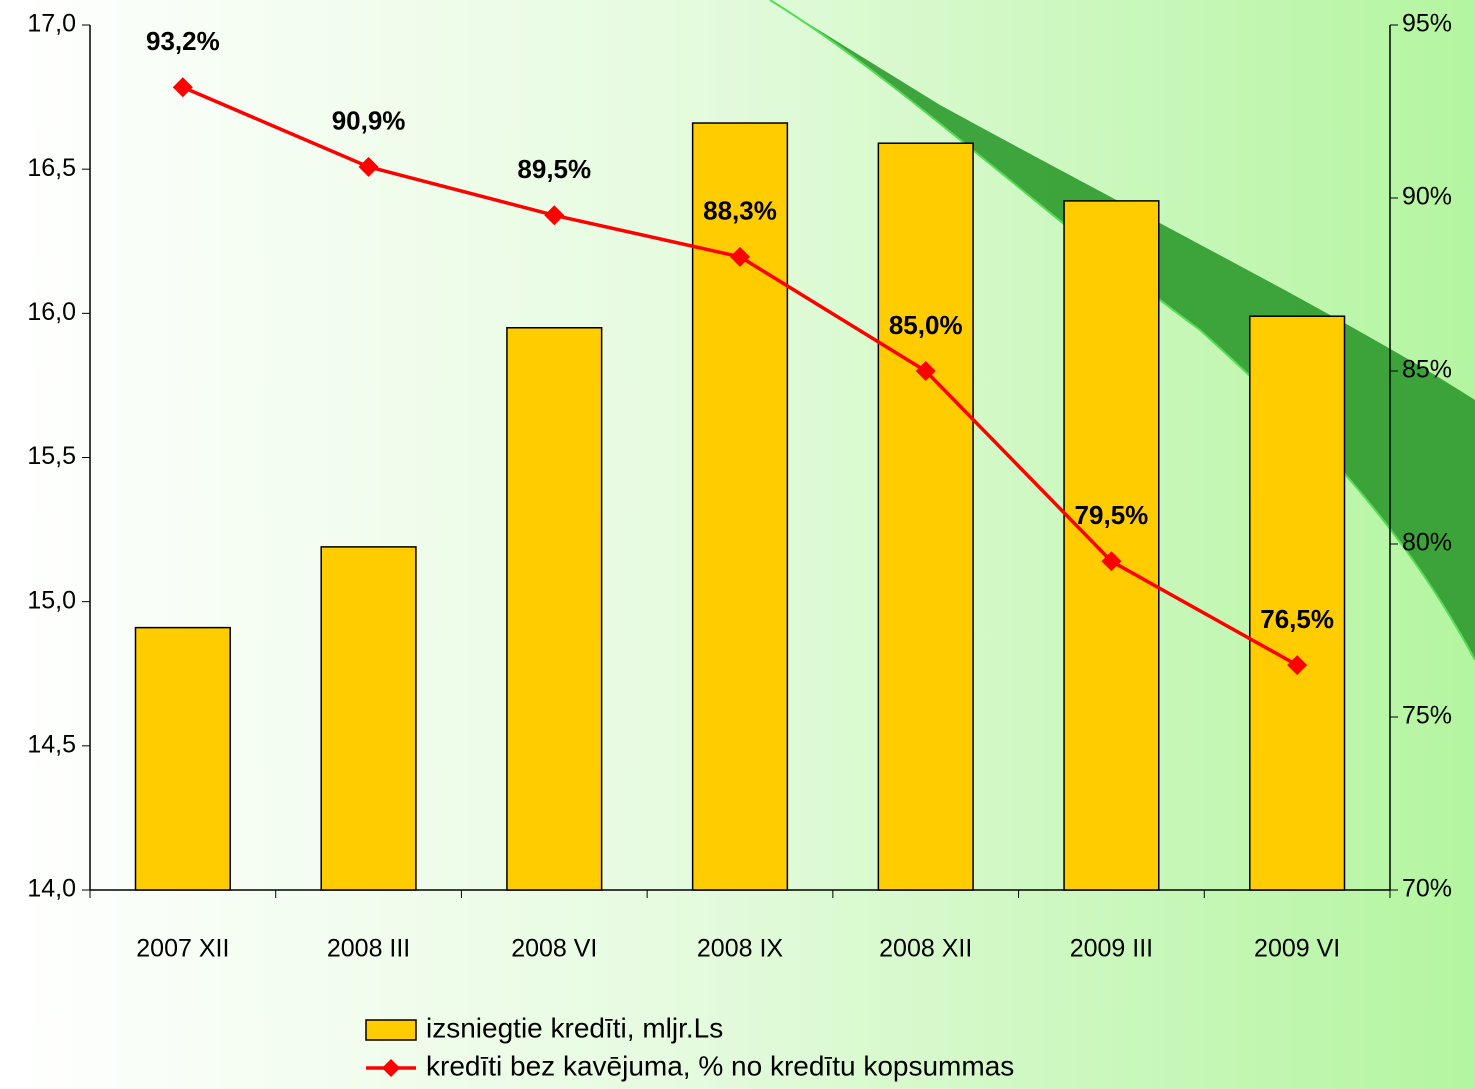 The height and width of the screenshot is (1089, 1475). Describe the element at coordinates (183, 41) in the screenshot. I see `value-label: 93,2%` at that location.